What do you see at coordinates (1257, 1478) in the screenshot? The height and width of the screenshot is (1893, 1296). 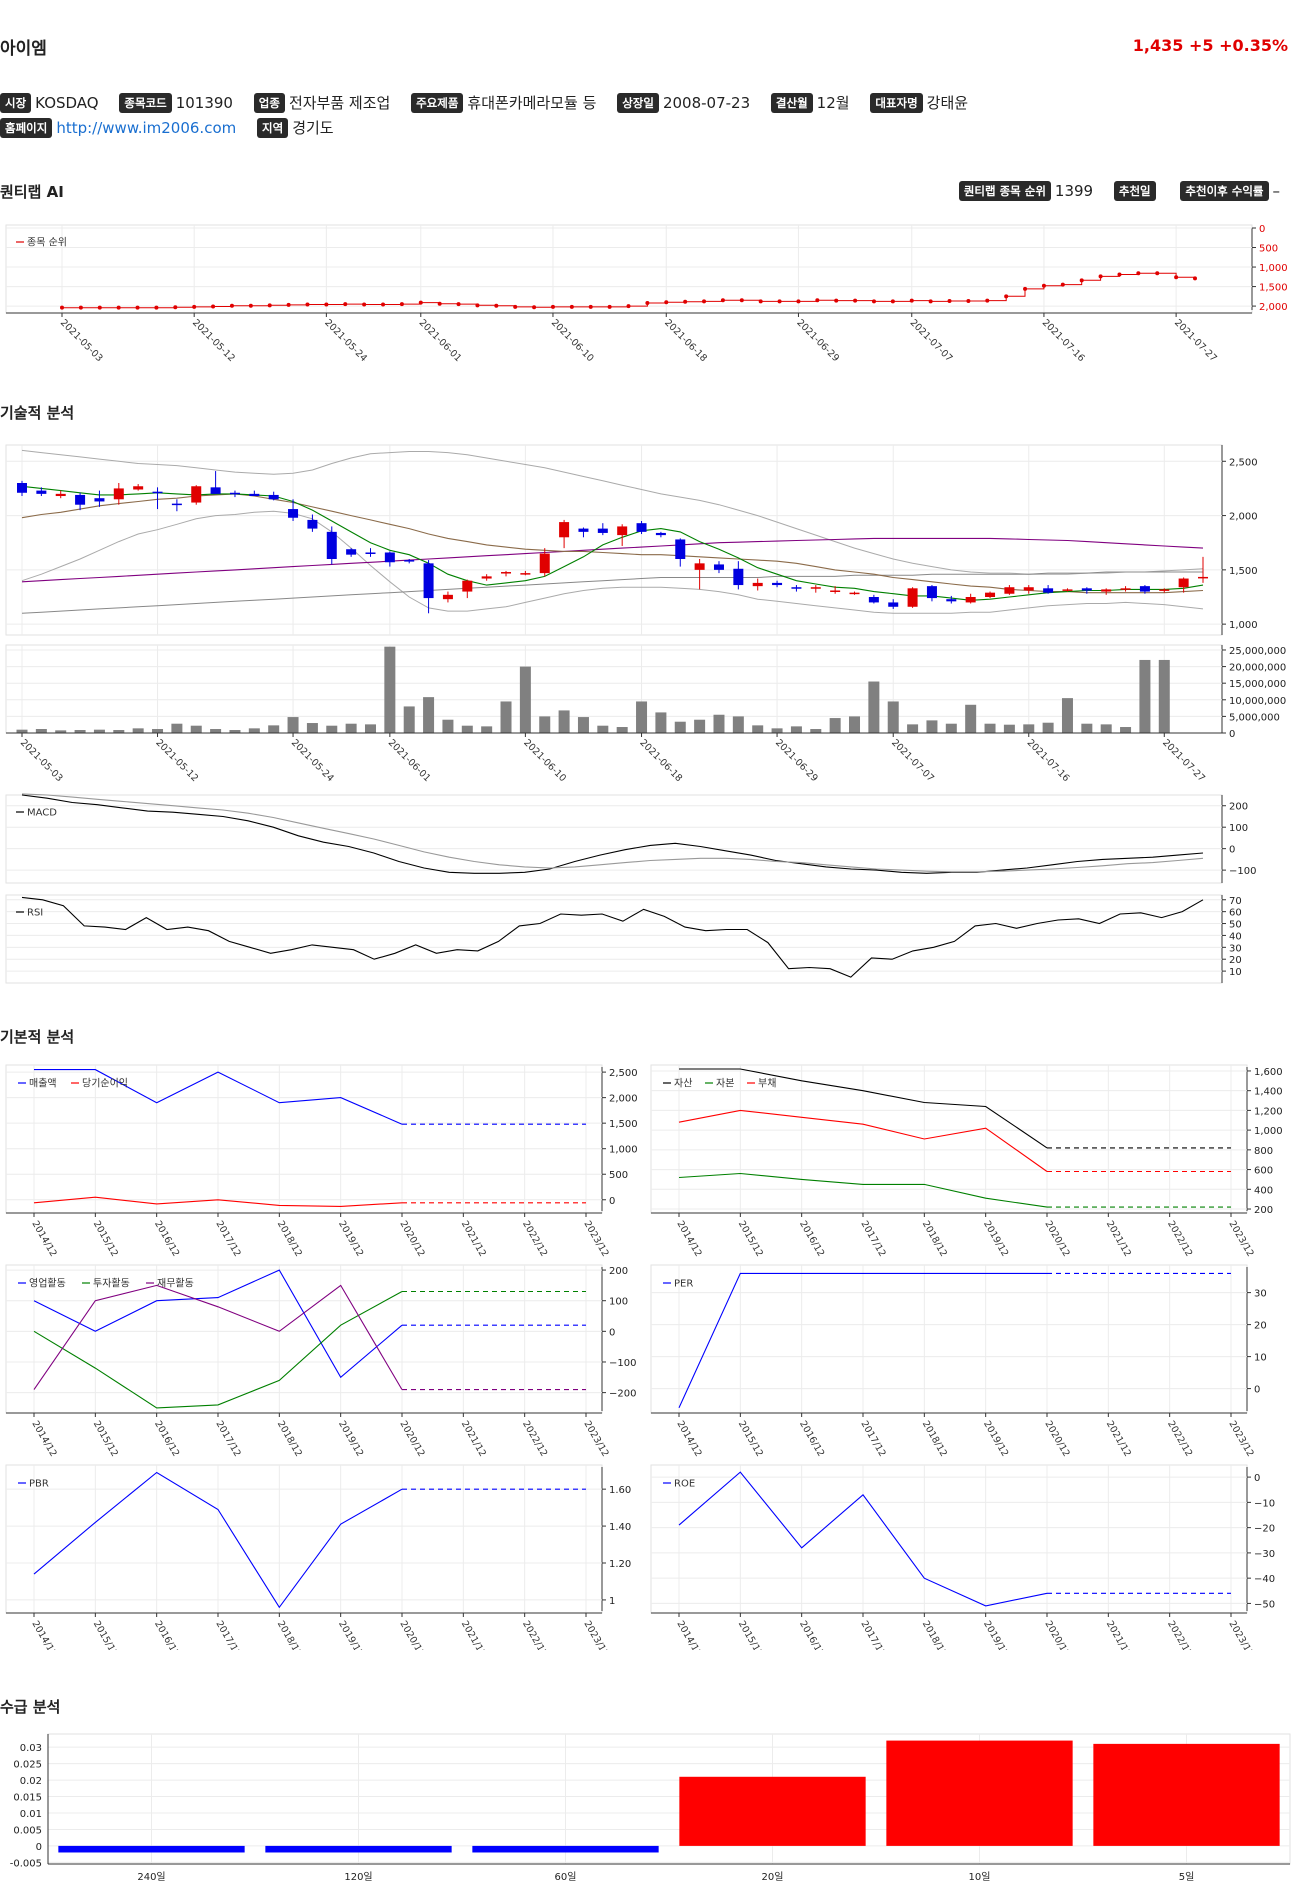 I see `roe-y-tick-label: 0` at bounding box center [1257, 1478].